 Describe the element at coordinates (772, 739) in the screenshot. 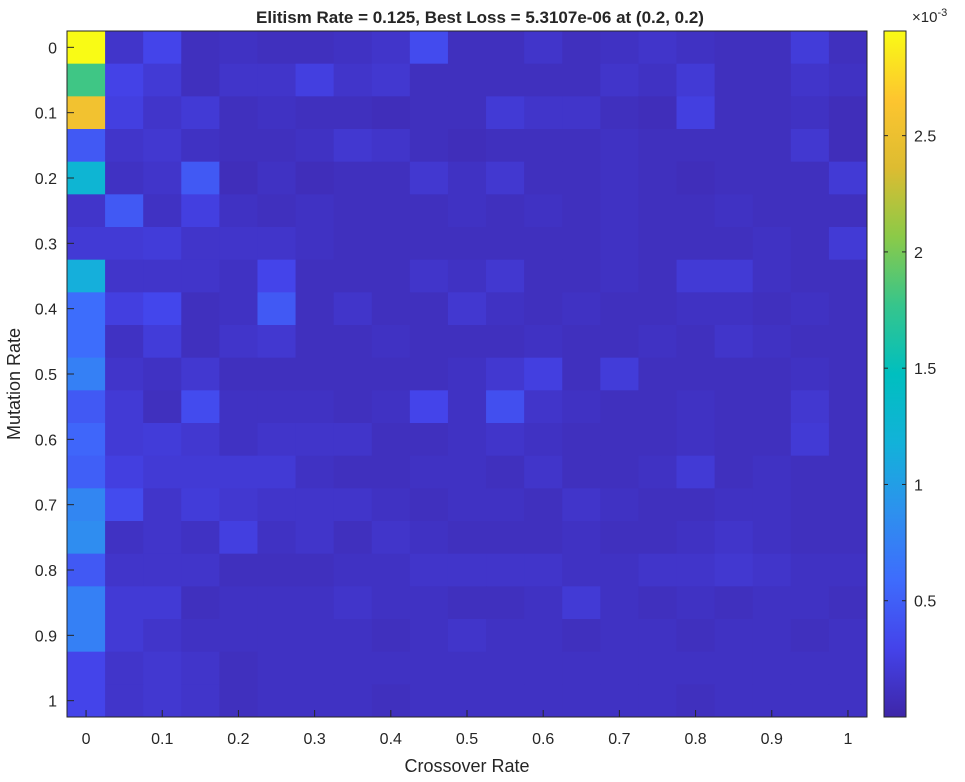

I see `x-tick-label: 0.9` at that location.